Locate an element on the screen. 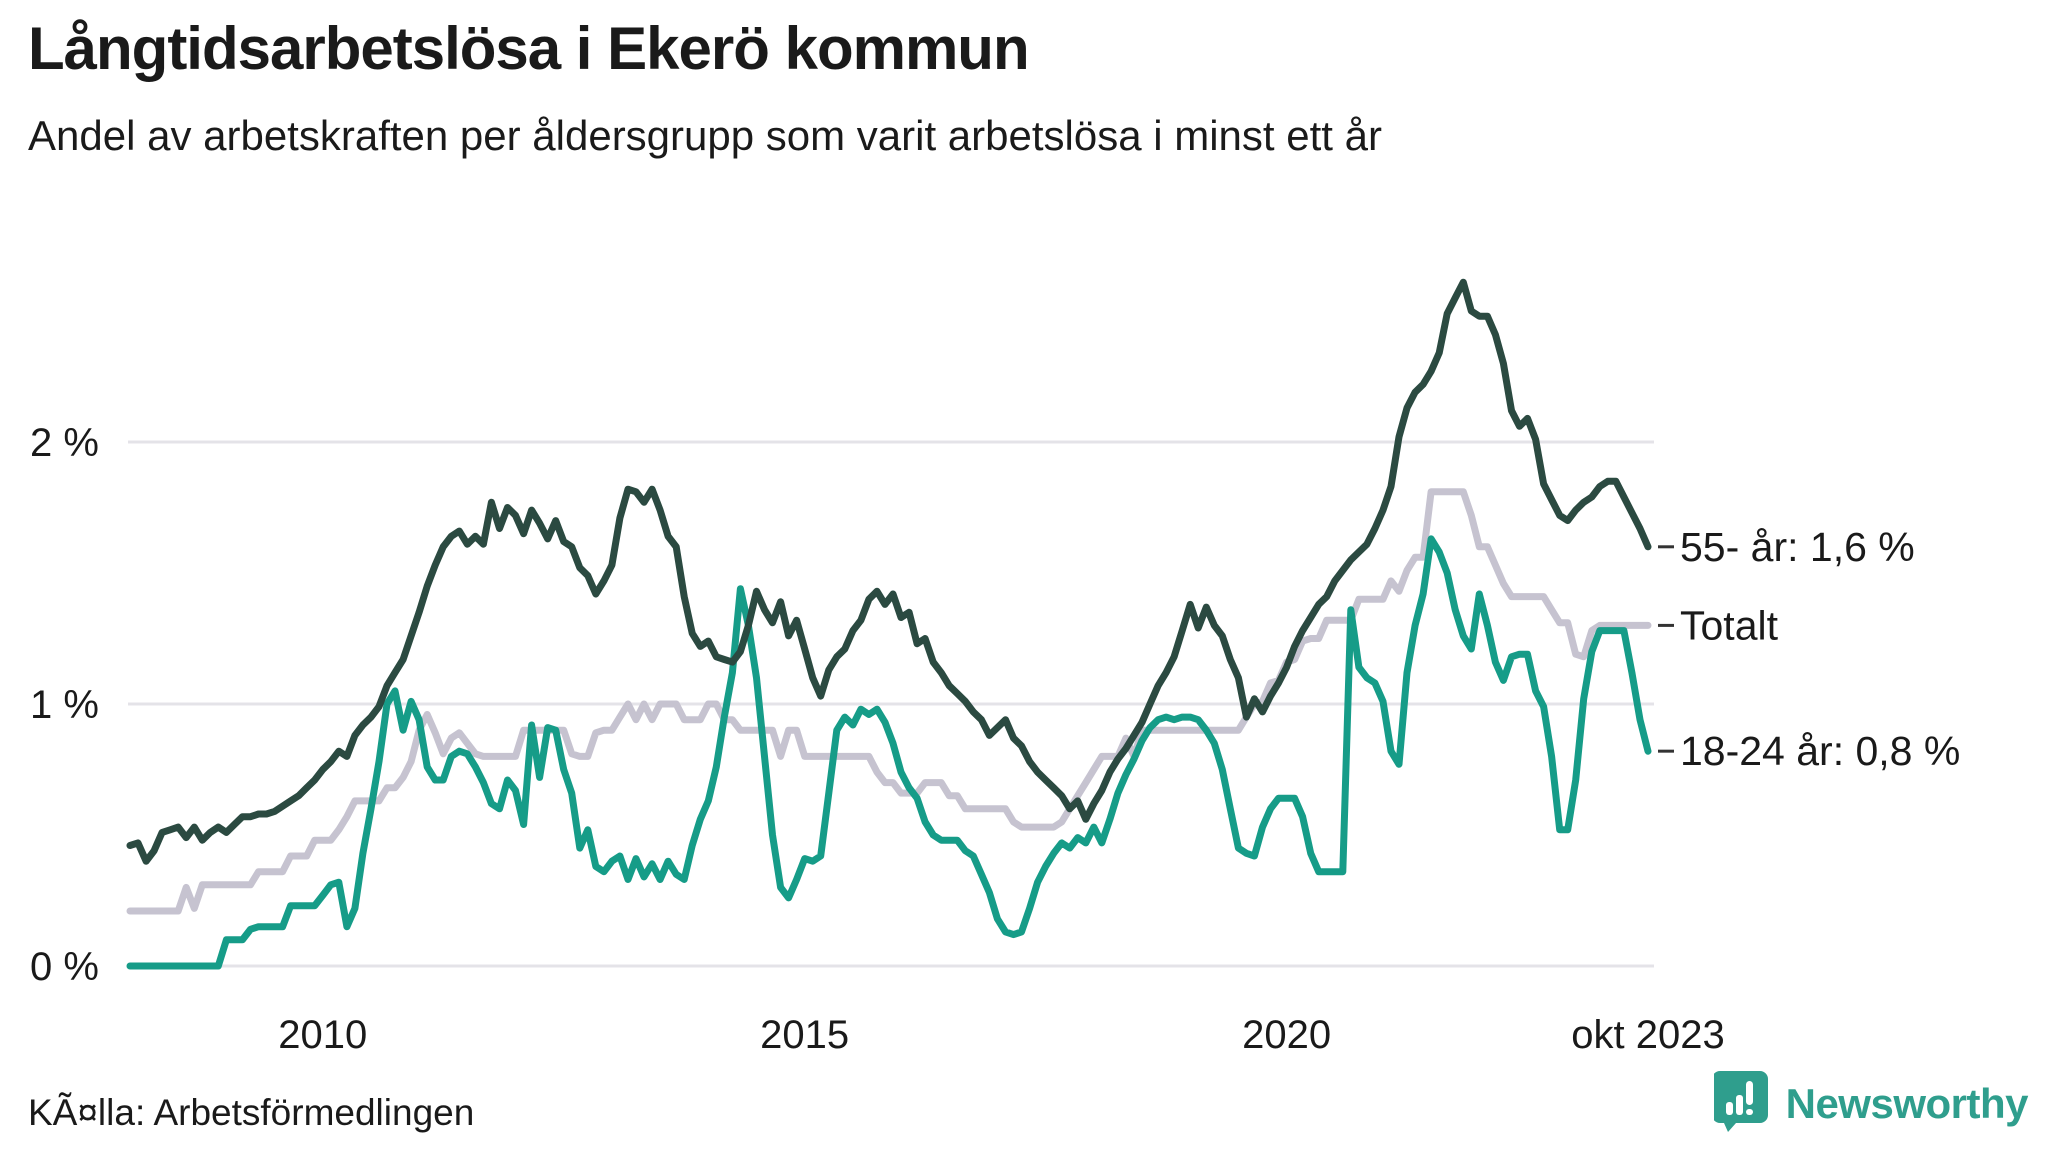  newsworthy-wordmark: Newsworthy is located at coordinates (1907, 1103).